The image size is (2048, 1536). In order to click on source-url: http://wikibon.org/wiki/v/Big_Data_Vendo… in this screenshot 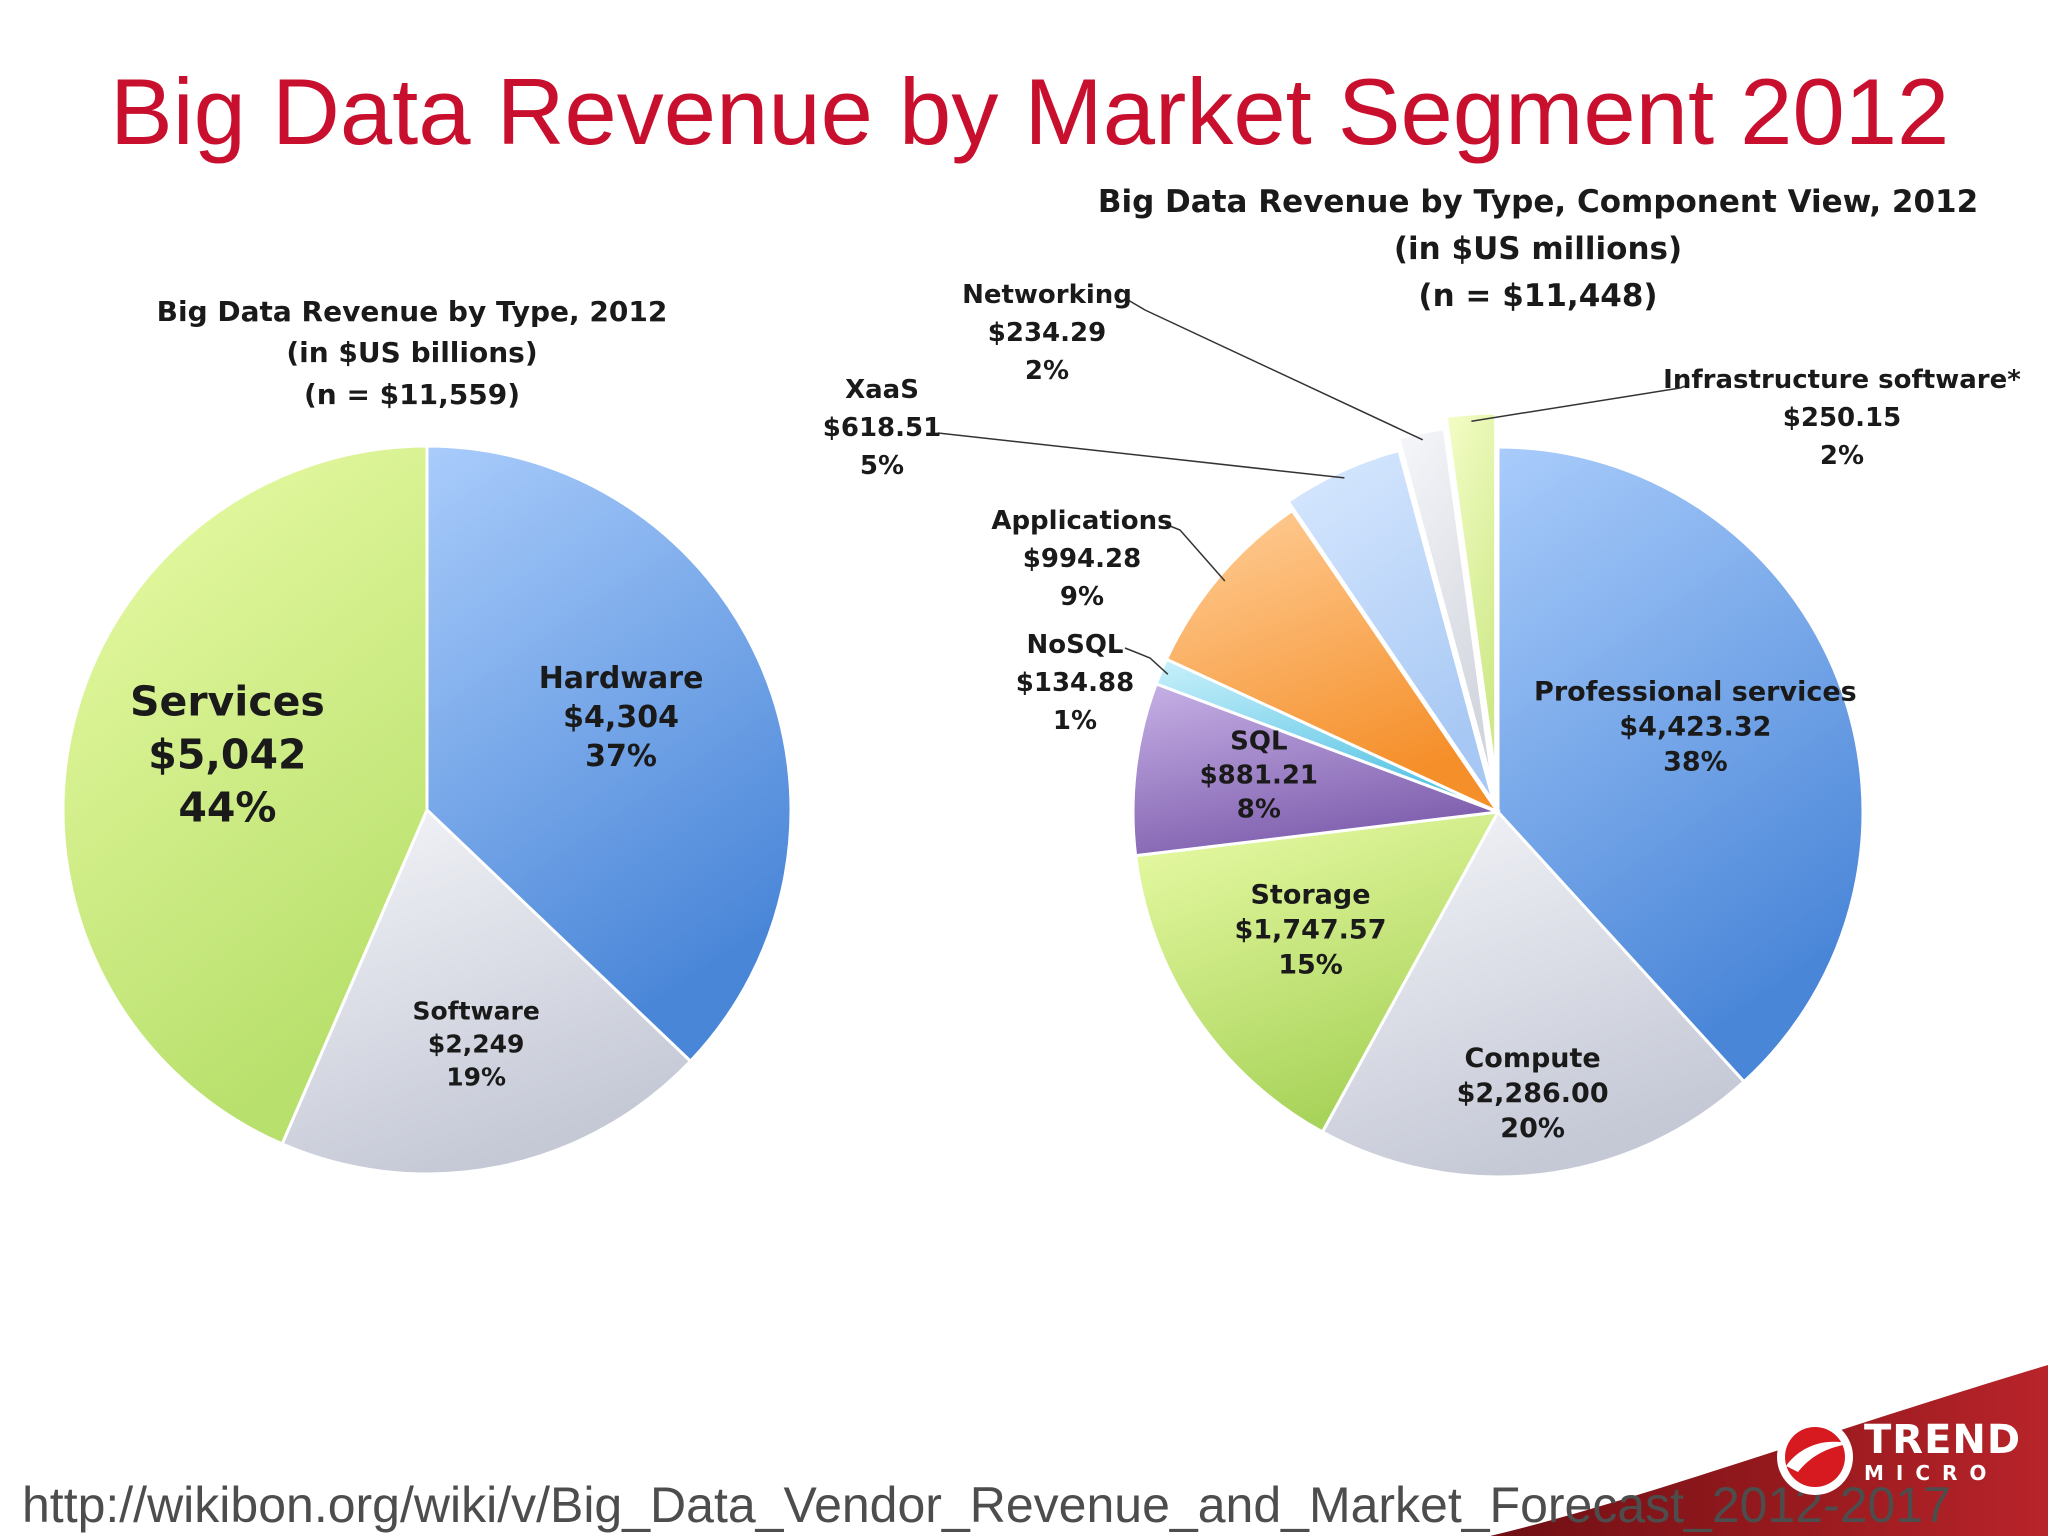, I will do `click(986, 1505)`.